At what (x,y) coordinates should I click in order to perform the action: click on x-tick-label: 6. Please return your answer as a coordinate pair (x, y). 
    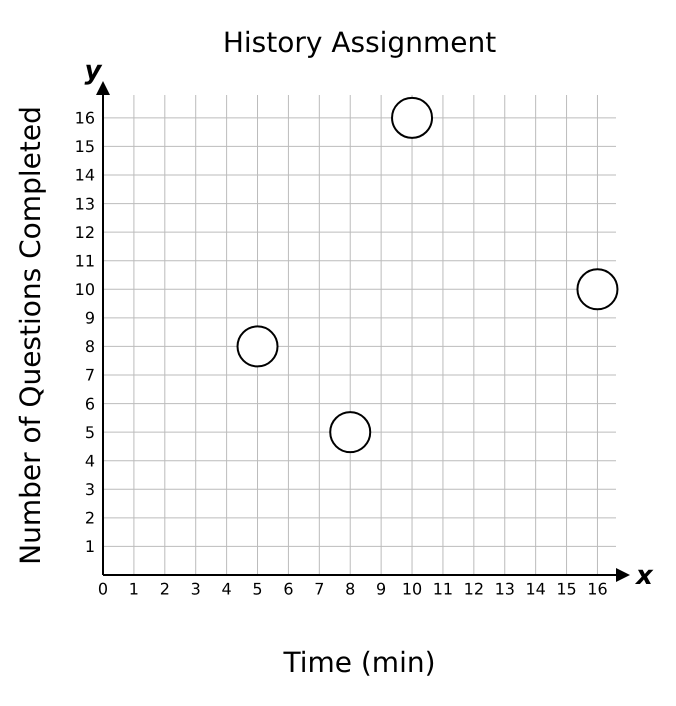
    Looking at the image, I should click on (288, 588).